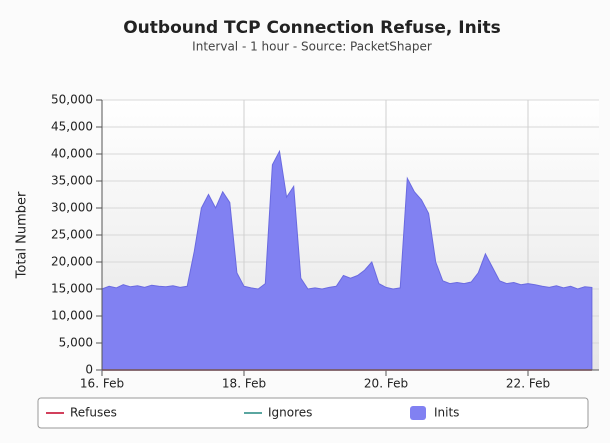 This screenshot has height=443, width=610. What do you see at coordinates (446, 413) in the screenshot?
I see `legend-label: Inits` at bounding box center [446, 413].